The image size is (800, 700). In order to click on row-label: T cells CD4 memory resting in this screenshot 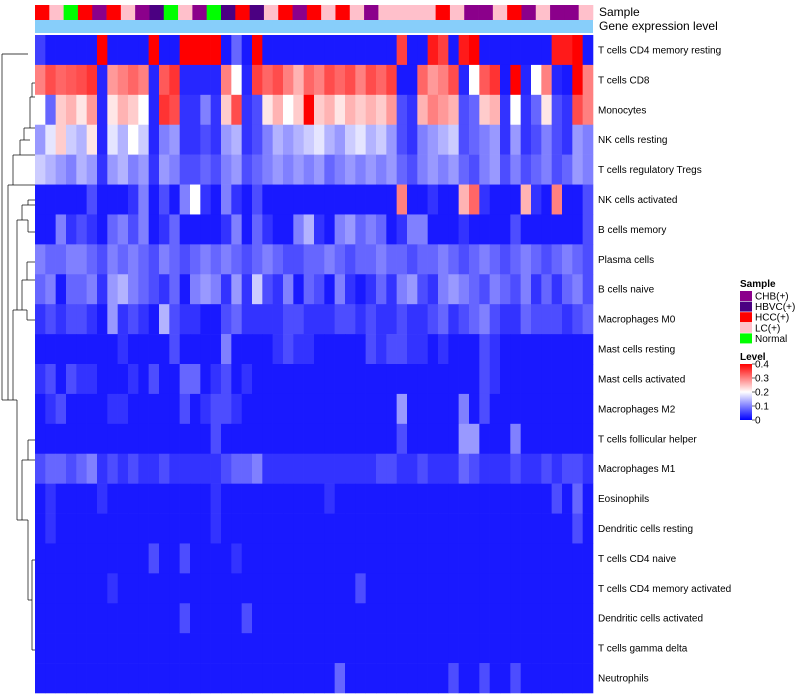, I will do `click(659, 50)`.